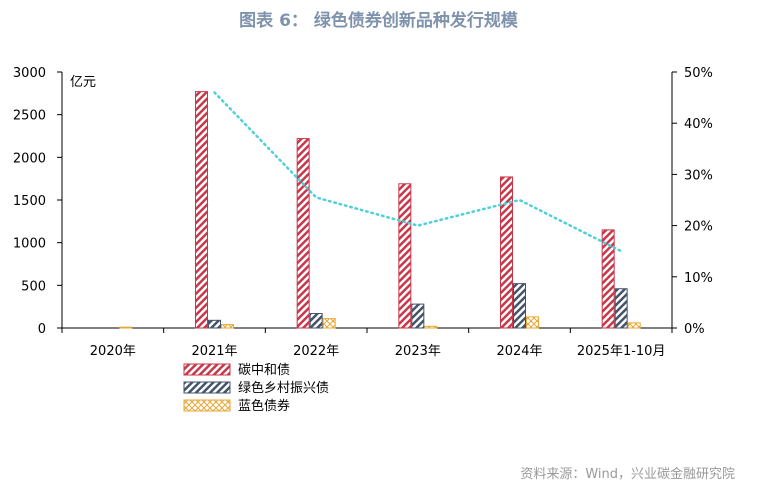 Image resolution: width=757 pixels, height=488 pixels. What do you see at coordinates (283, 388) in the screenshot?
I see `legend-label: 绿色乡村振兴债` at bounding box center [283, 388].